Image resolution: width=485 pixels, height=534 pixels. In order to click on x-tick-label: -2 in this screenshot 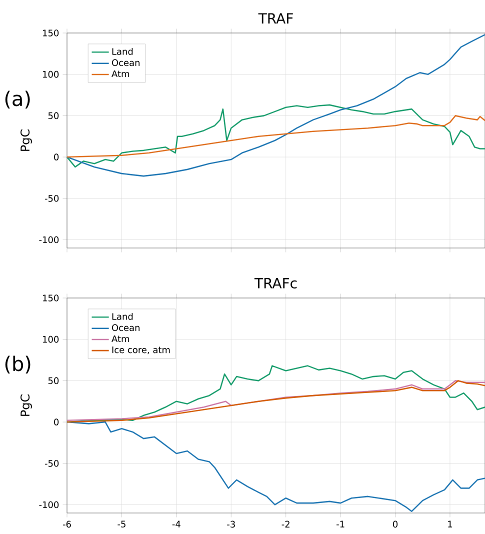, I will do `click(286, 524)`.